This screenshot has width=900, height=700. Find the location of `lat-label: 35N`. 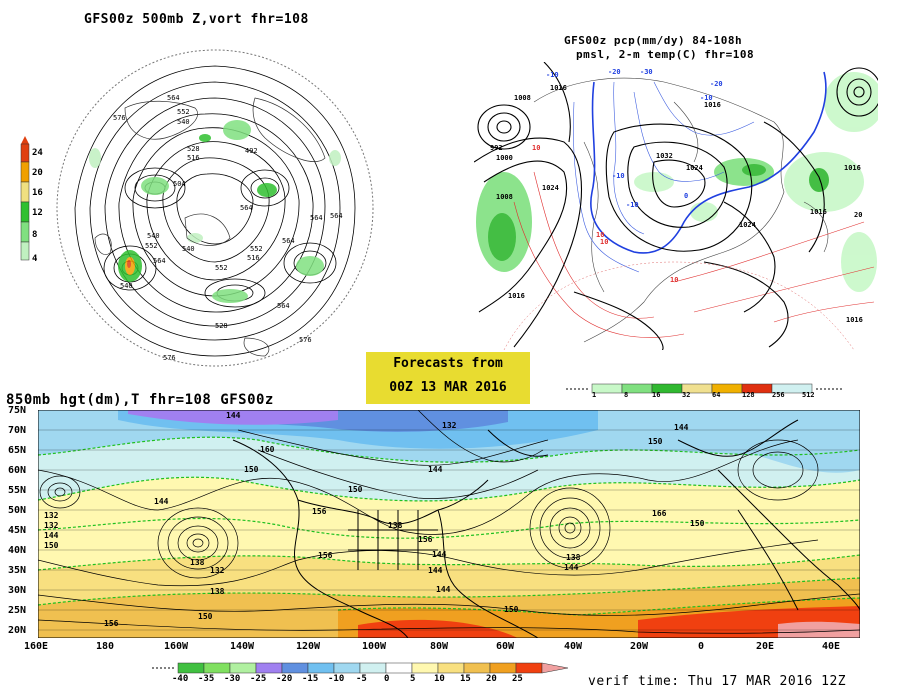

lat-label: 35N is located at coordinates (17, 570).